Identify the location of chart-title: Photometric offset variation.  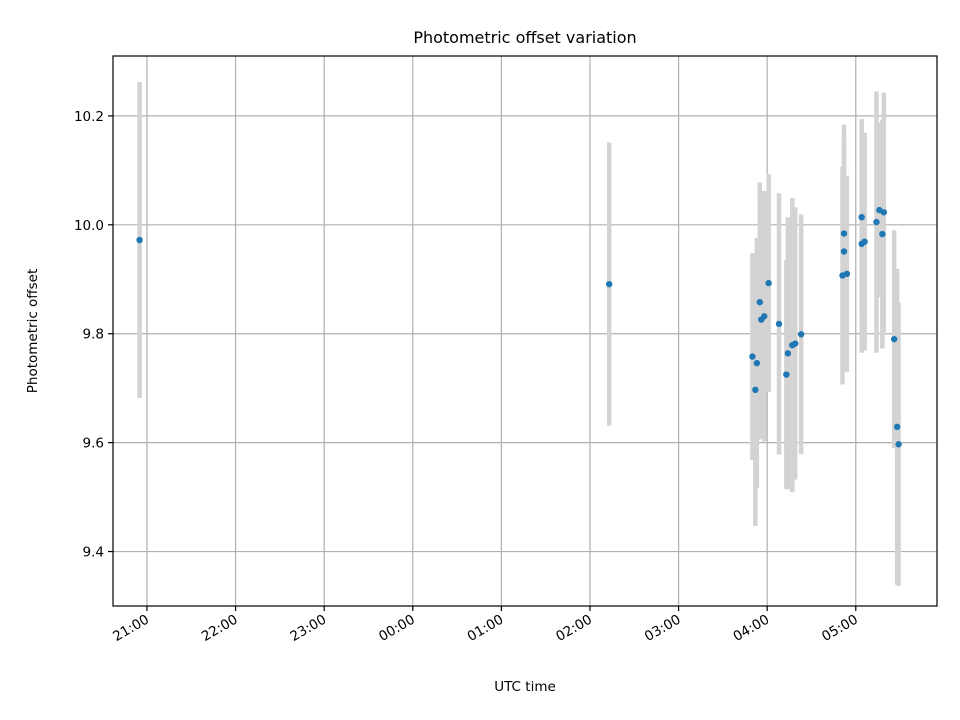
(524, 37).